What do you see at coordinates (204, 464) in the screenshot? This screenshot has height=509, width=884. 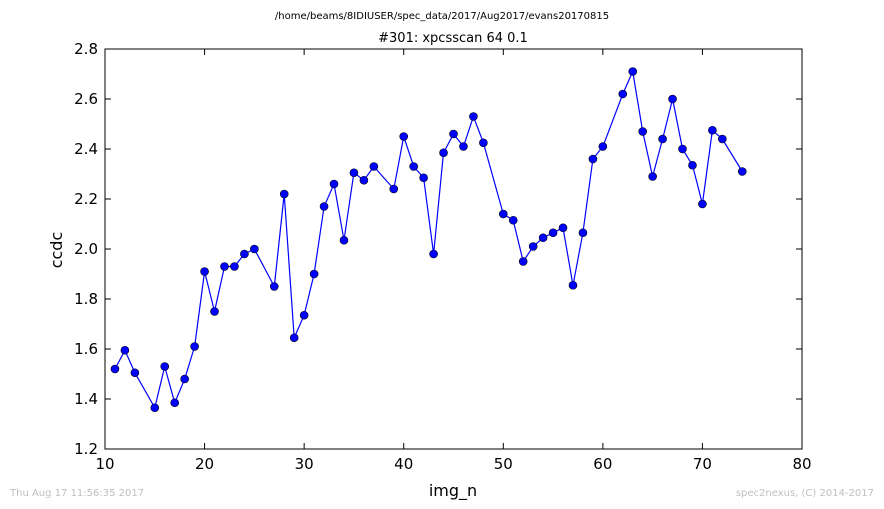 I see `x-tick-label: 20` at bounding box center [204, 464].